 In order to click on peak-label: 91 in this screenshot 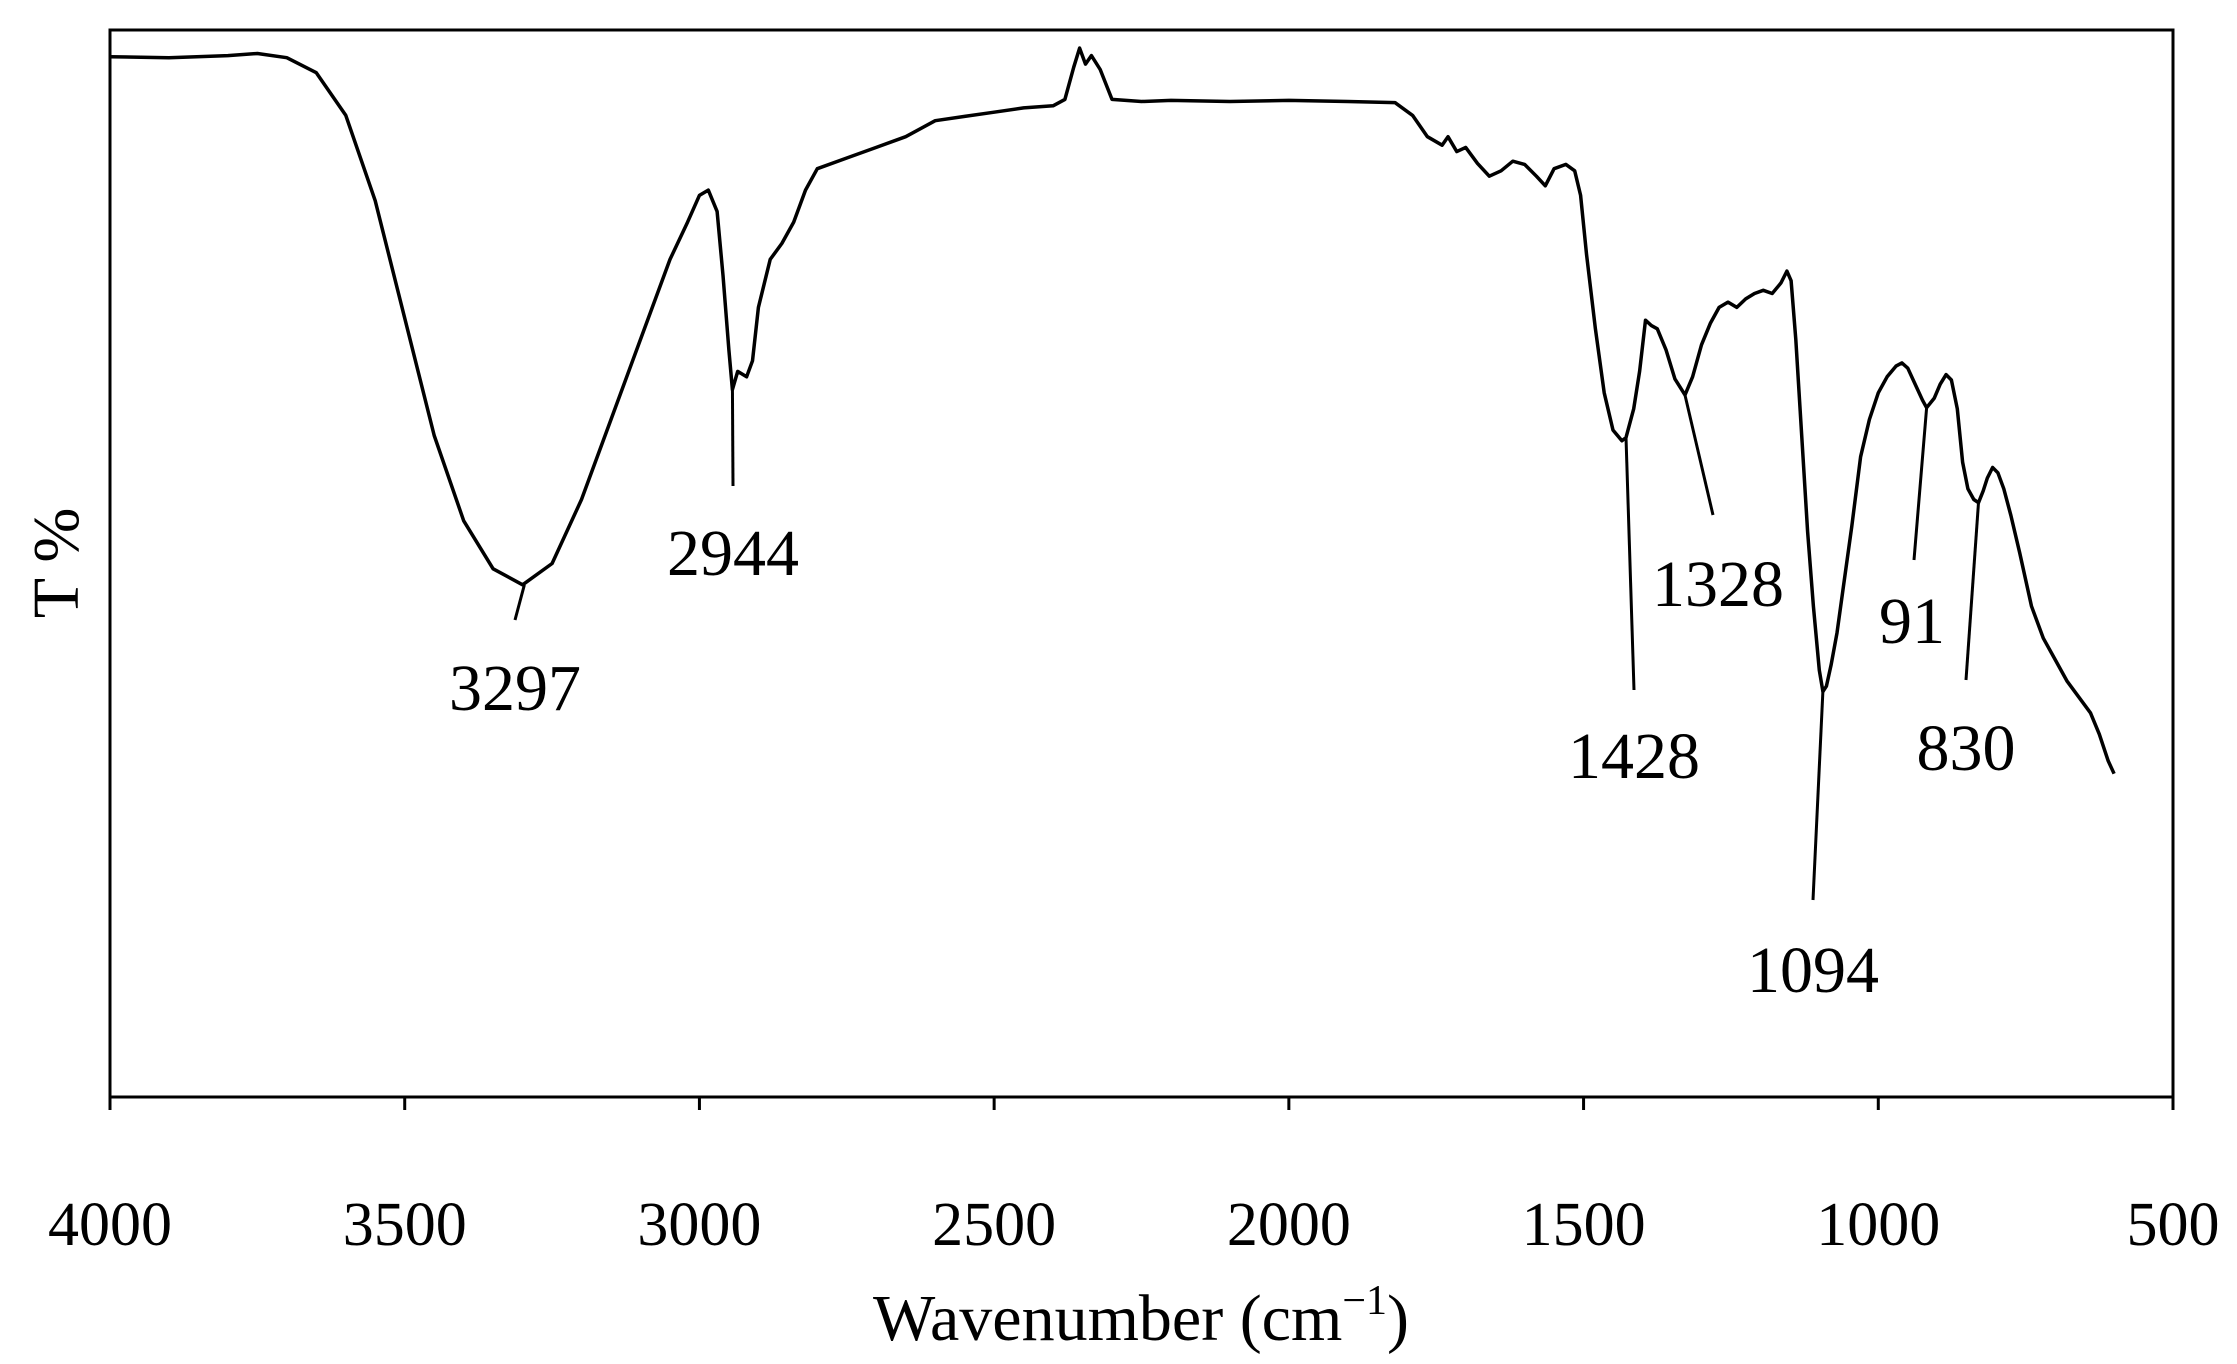, I will do `click(1912, 621)`.